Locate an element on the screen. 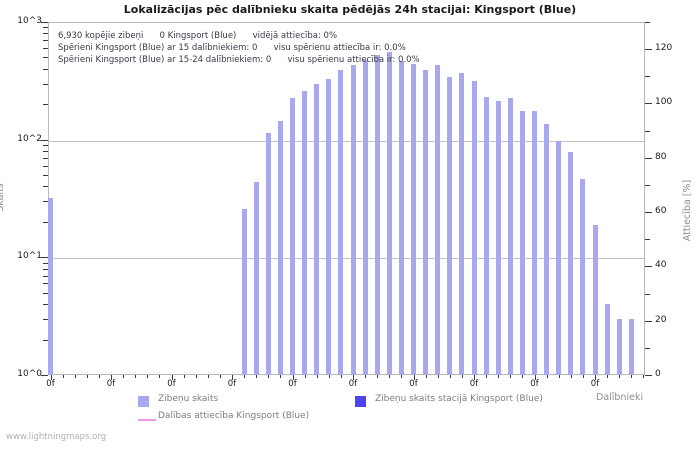 The image size is (700, 450). y-tick-major-1e3 is located at coordinates (44, 22).